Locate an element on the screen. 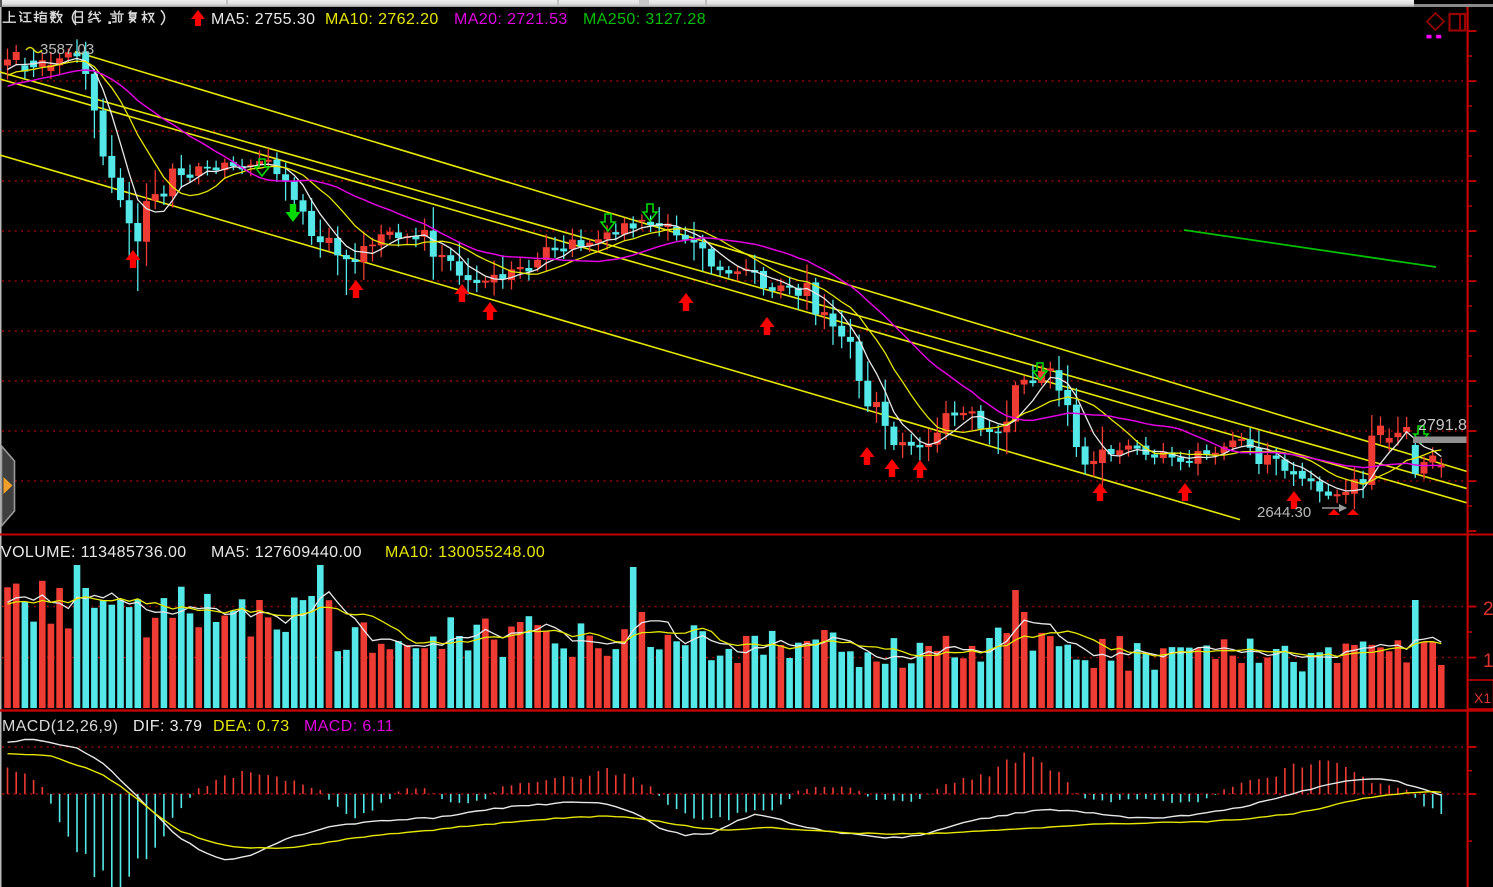 This screenshot has height=887, width=1493. svg-text: 2791.8 is located at coordinates (1442, 425).